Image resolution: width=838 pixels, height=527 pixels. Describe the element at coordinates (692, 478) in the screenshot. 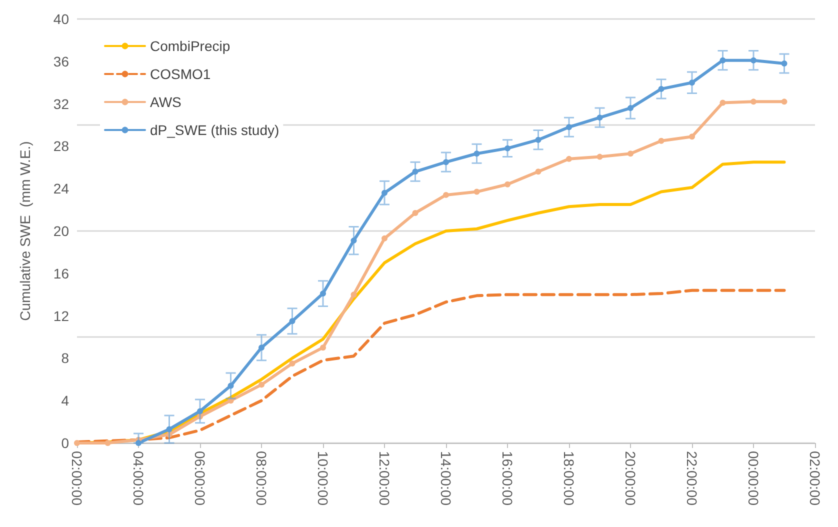

I see `x-tick-label: 22:00:00` at that location.